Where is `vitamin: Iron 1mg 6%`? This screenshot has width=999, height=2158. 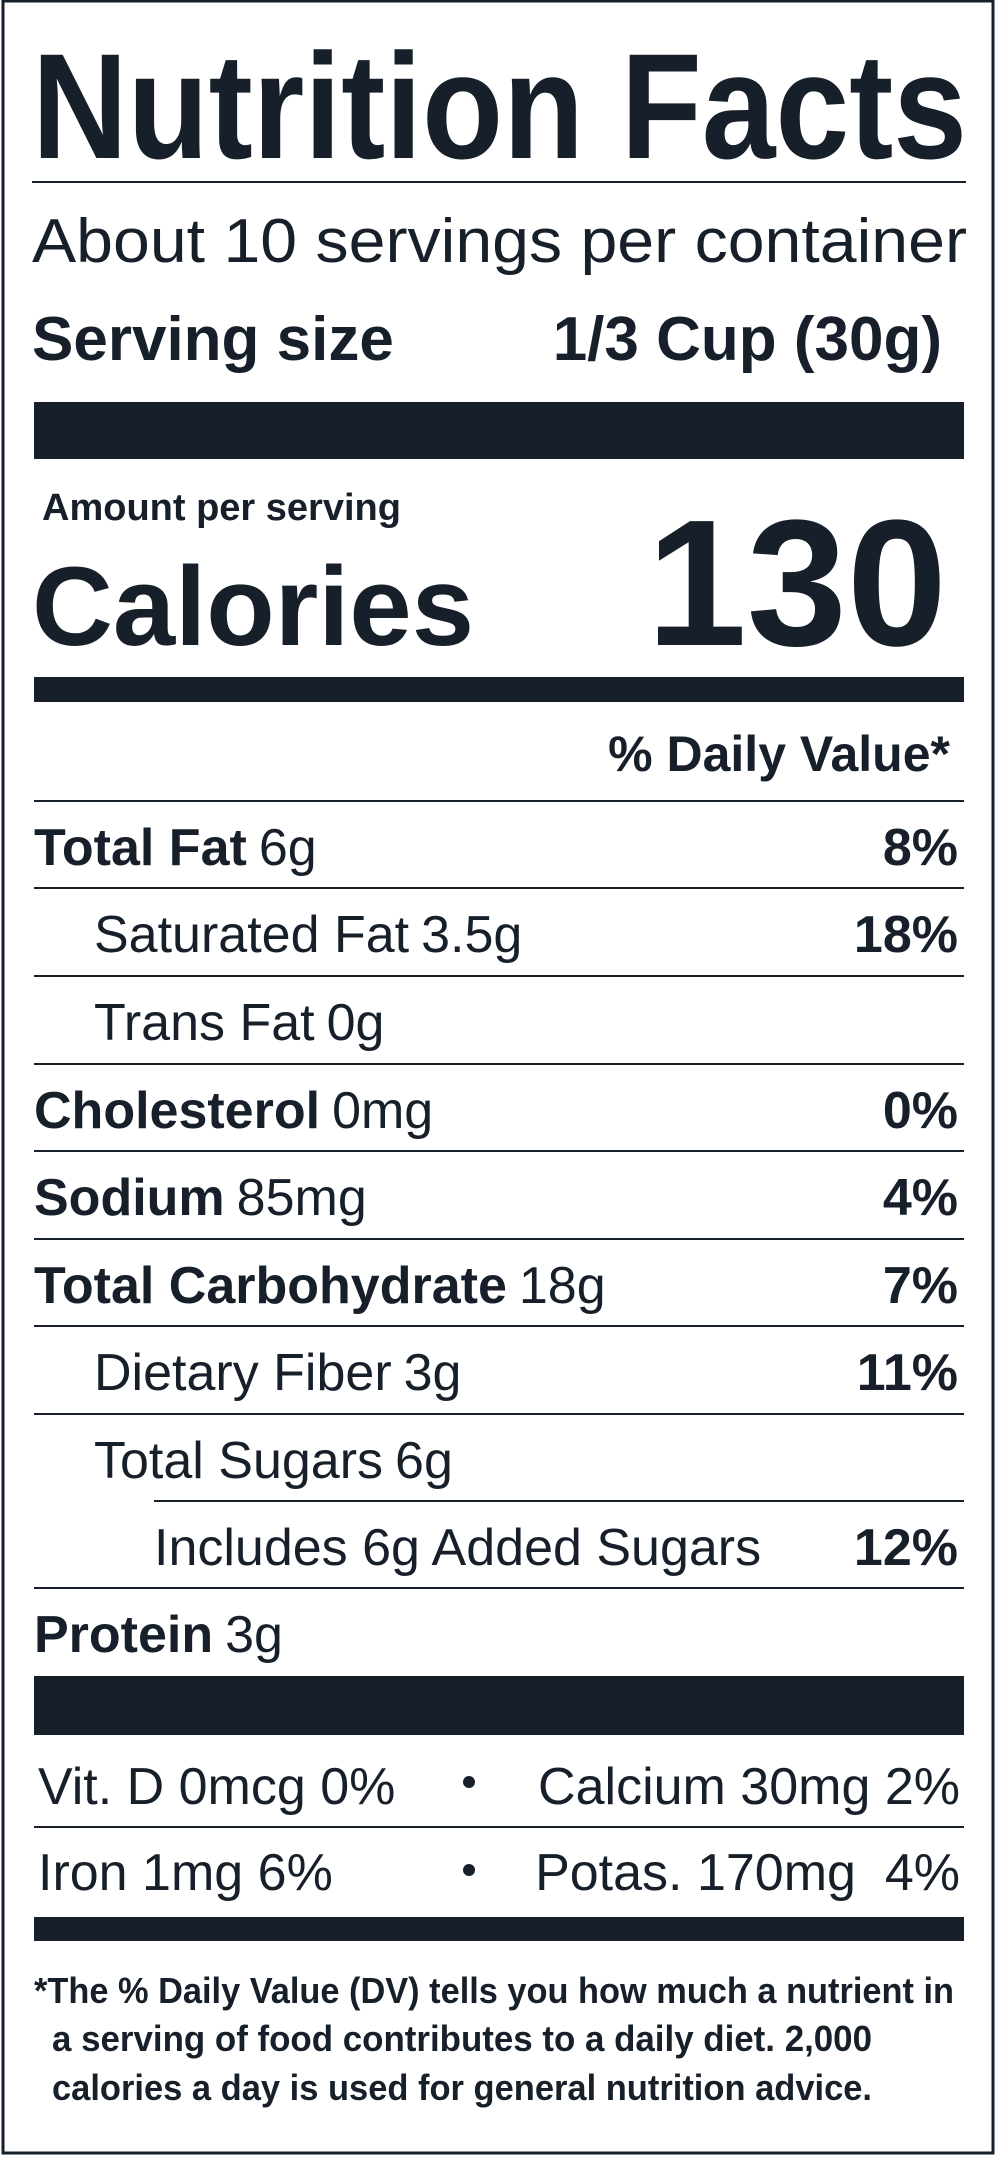
vitamin: Iron 1mg 6% is located at coordinates (185, 1873).